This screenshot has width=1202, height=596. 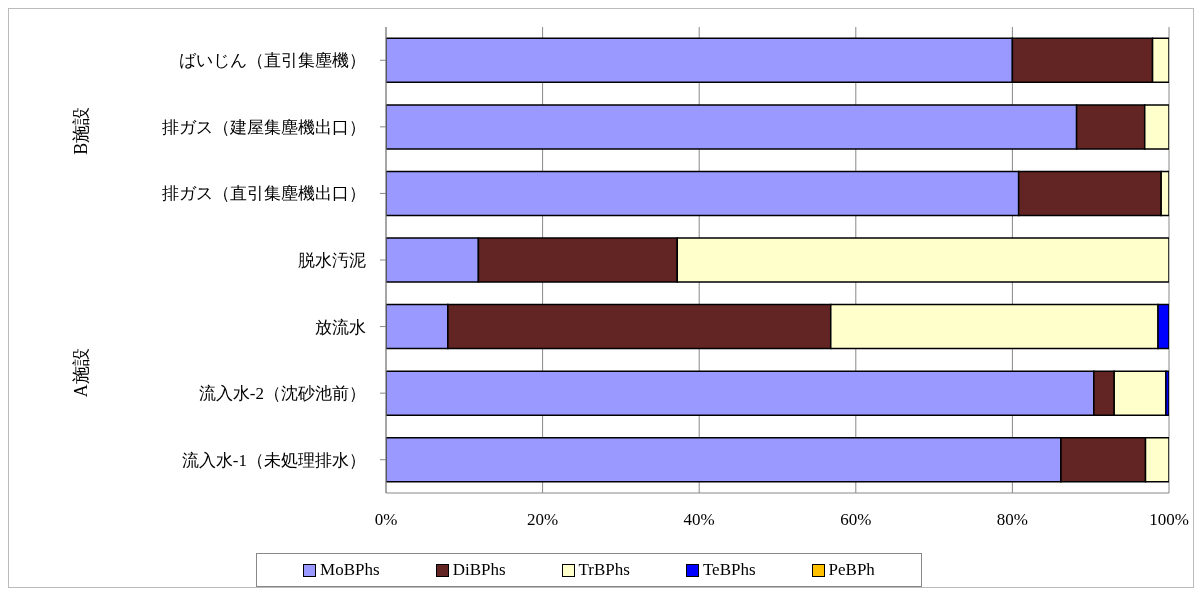 What do you see at coordinates (851, 570) in the screenshot?
I see `legend-label: PeBPh` at bounding box center [851, 570].